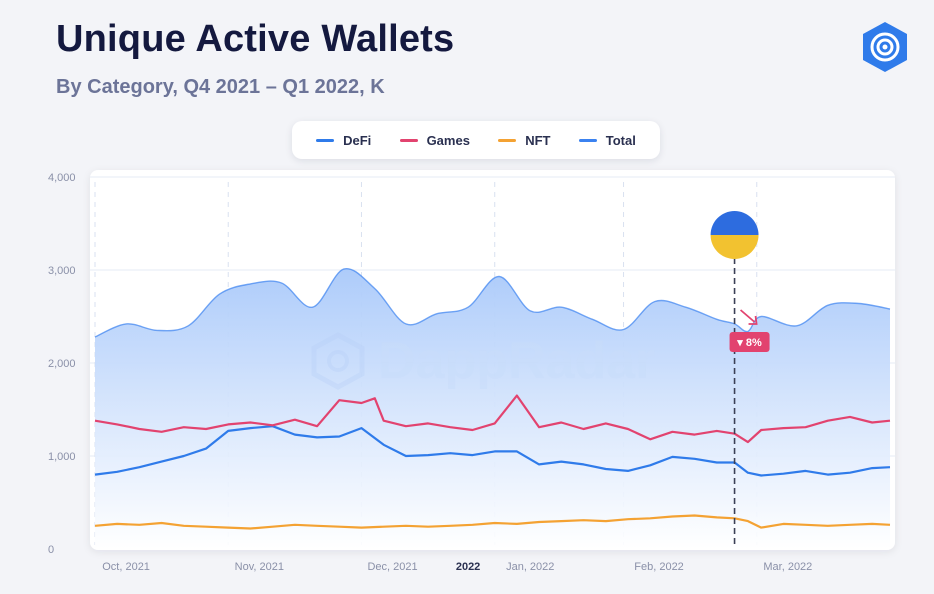  What do you see at coordinates (492, 522) in the screenshot?
I see `series-nft-line` at bounding box center [492, 522].